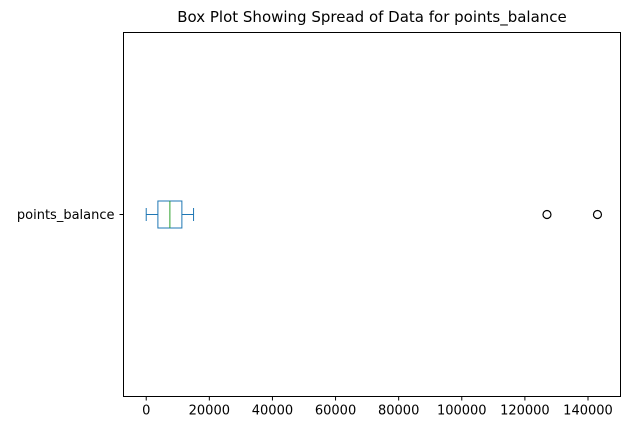 This screenshot has width=630, height=433. I want to click on x-tick-label: 20000, so click(209, 411).